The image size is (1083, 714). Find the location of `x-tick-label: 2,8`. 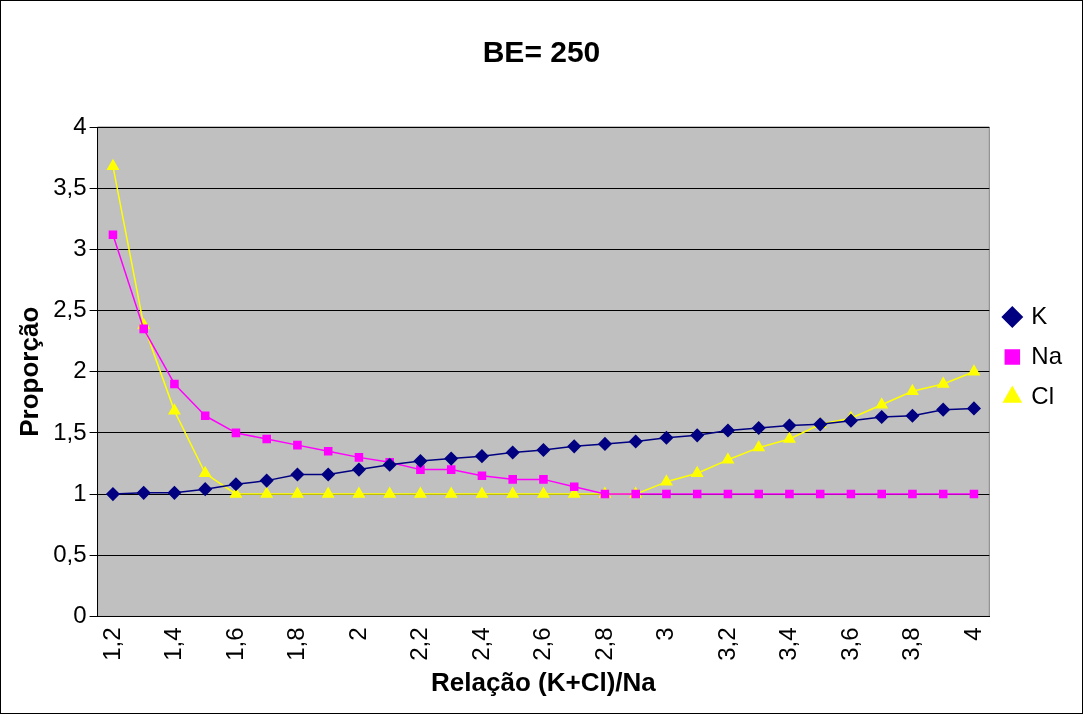

x-tick-label: 2,8 is located at coordinates (603, 644).